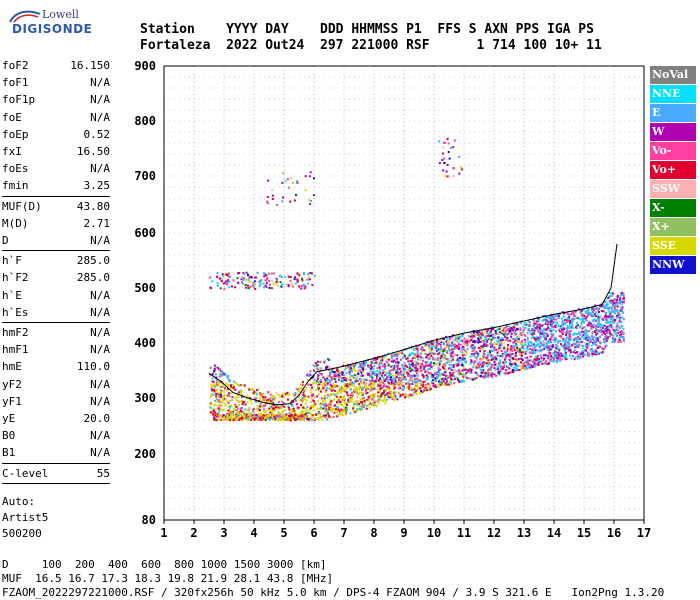  Describe the element at coordinates (56, 367) in the screenshot. I see `param-row: hmE 110.0` at that location.